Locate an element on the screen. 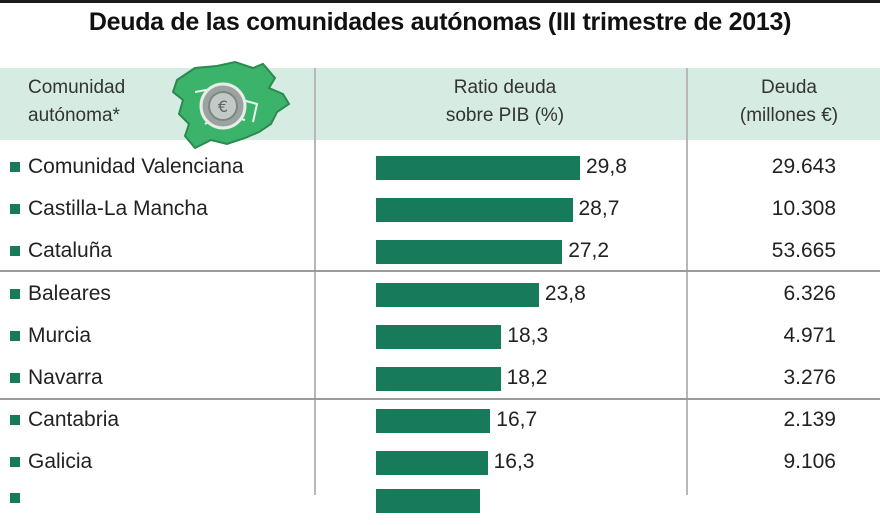  table-header is located at coordinates (440, 104).